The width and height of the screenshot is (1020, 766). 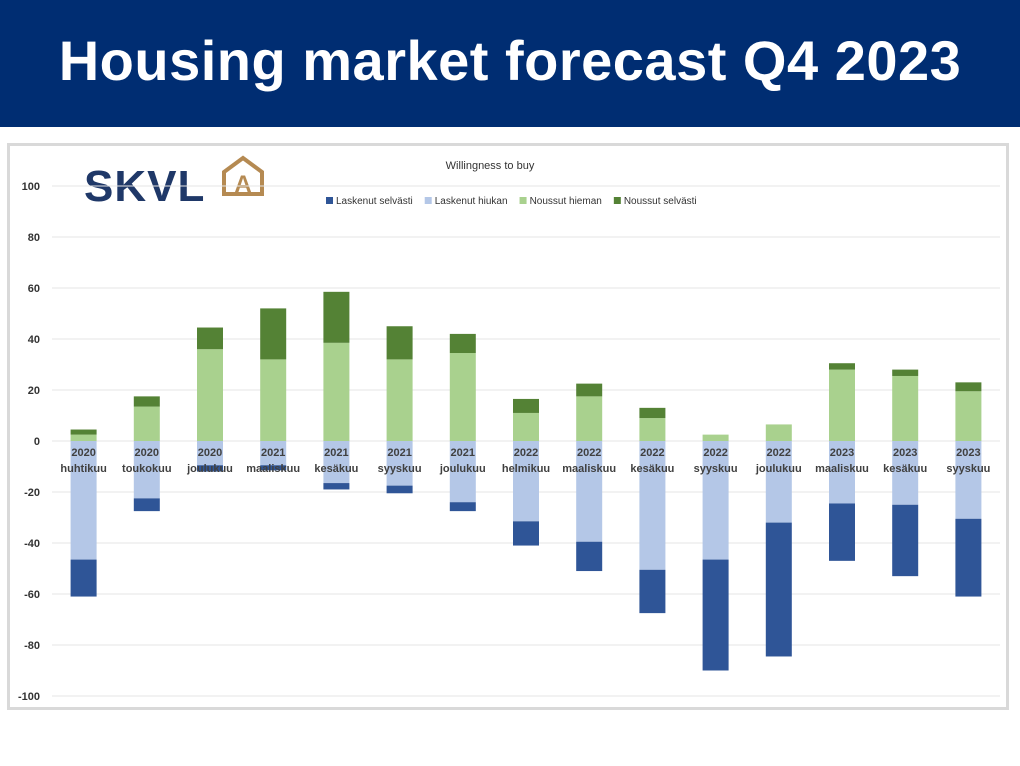 I want to click on y-axis-ticks: 100 80 60 40 20 0 -20 -40 -60 -80 -100, so click(x=29, y=442).